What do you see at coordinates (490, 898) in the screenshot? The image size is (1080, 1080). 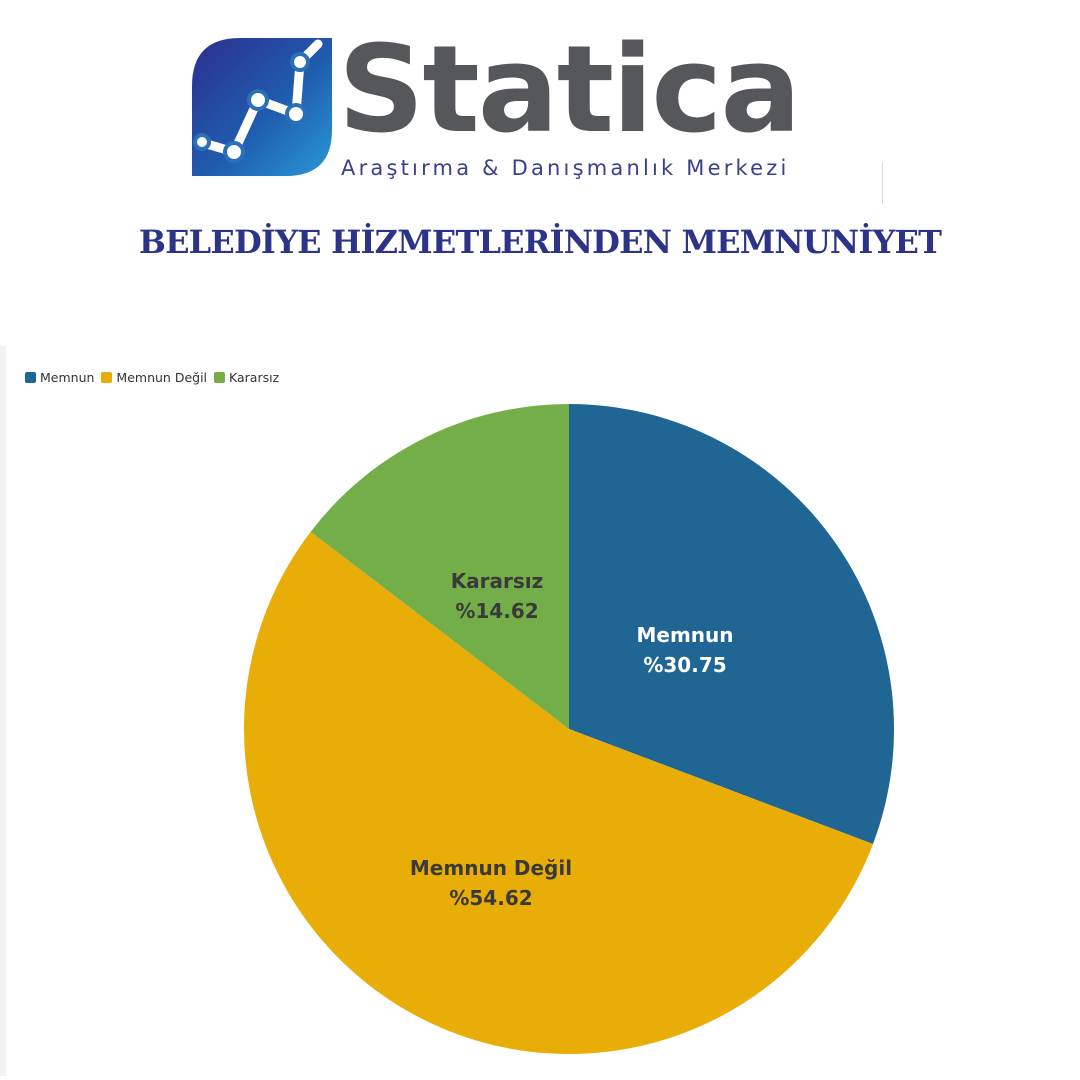 I see `slice-value-label: %54.62` at bounding box center [490, 898].